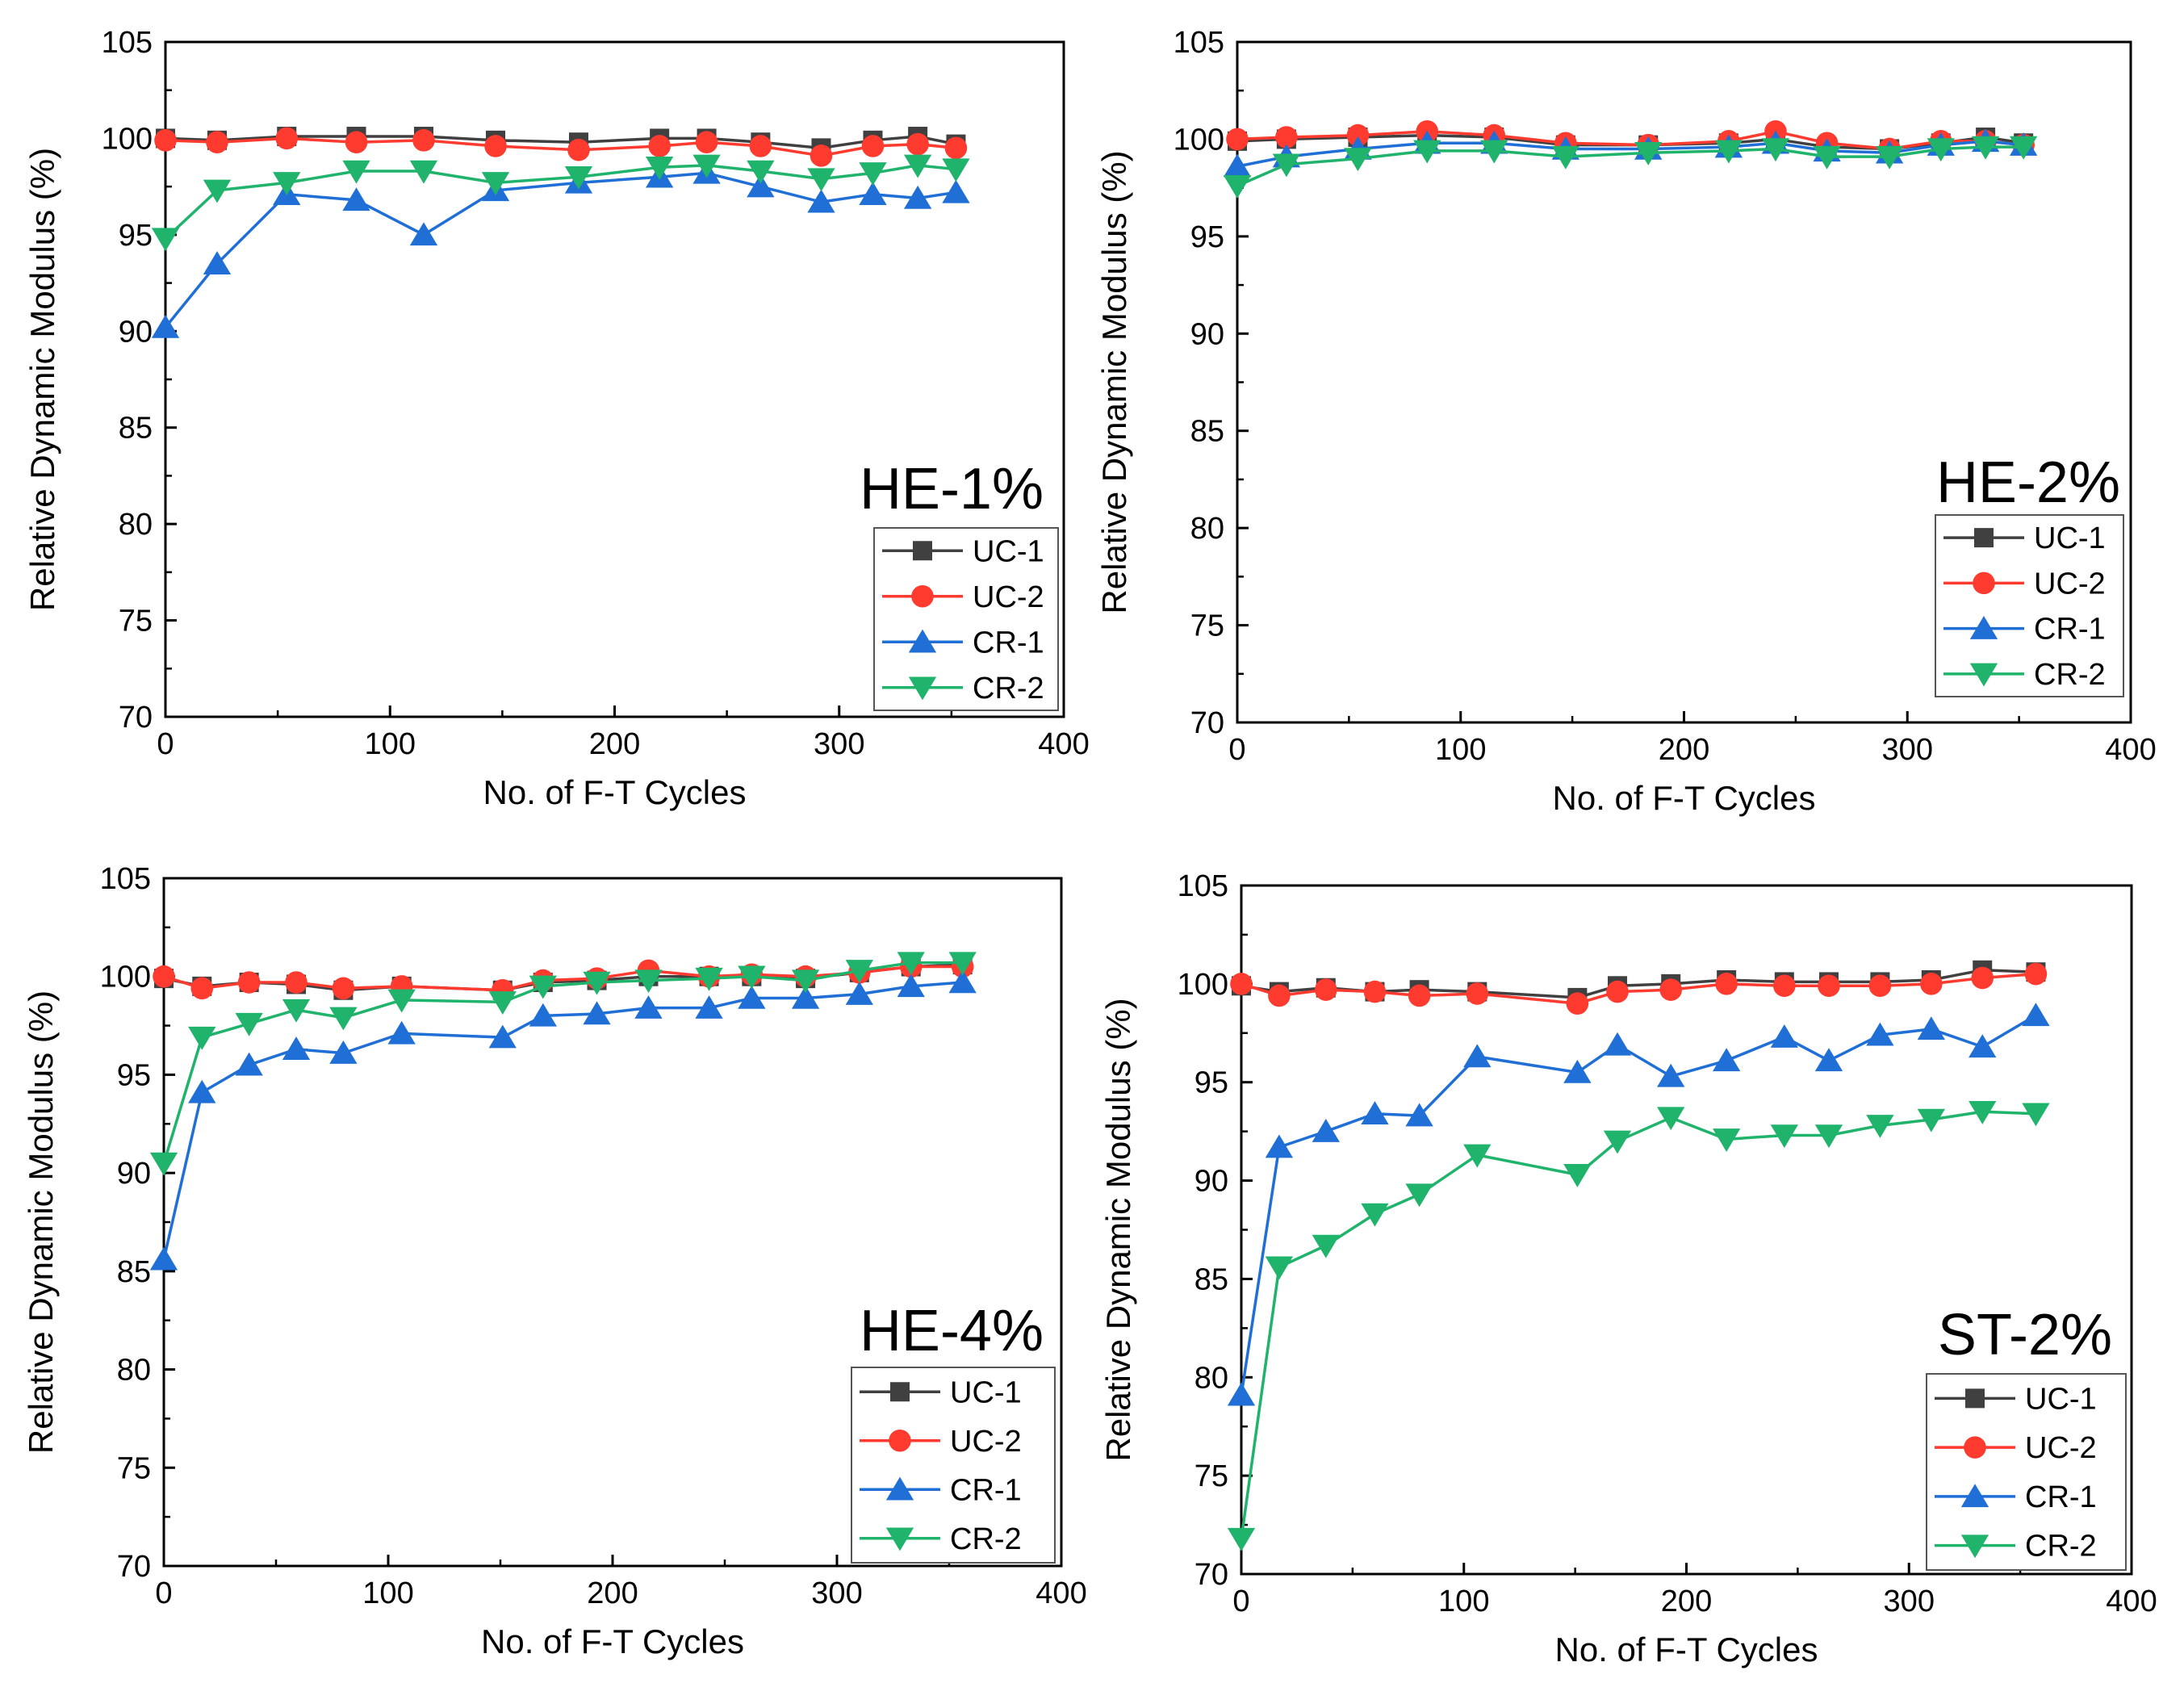 This screenshot has width=2184, height=1704. What do you see at coordinates (986, 1490) in the screenshot?
I see `legend-label: CR-1` at bounding box center [986, 1490].